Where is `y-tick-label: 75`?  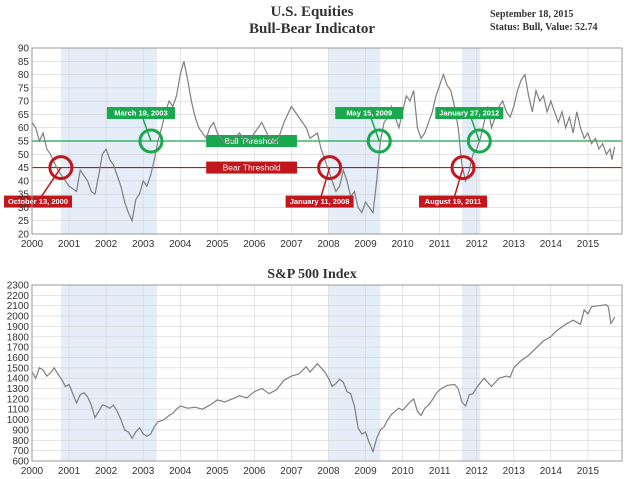 y-tick-label: 75 is located at coordinates (24, 88).